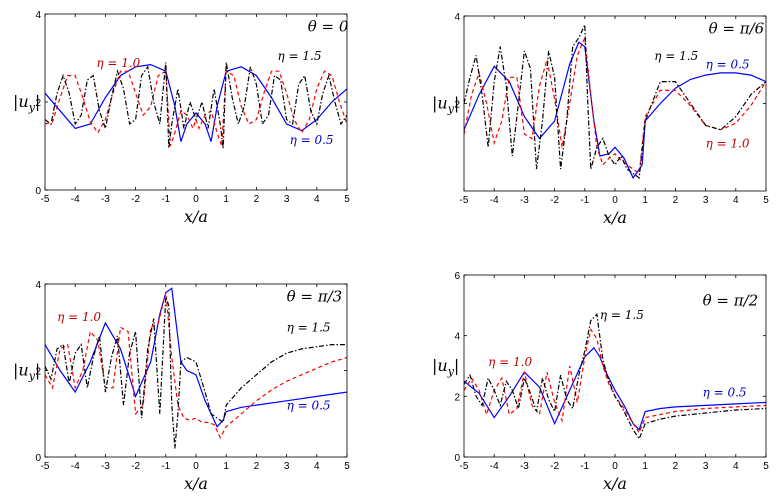 The height and width of the screenshot is (503, 779). I want to click on chart-title: θ = π/2, so click(731, 300).